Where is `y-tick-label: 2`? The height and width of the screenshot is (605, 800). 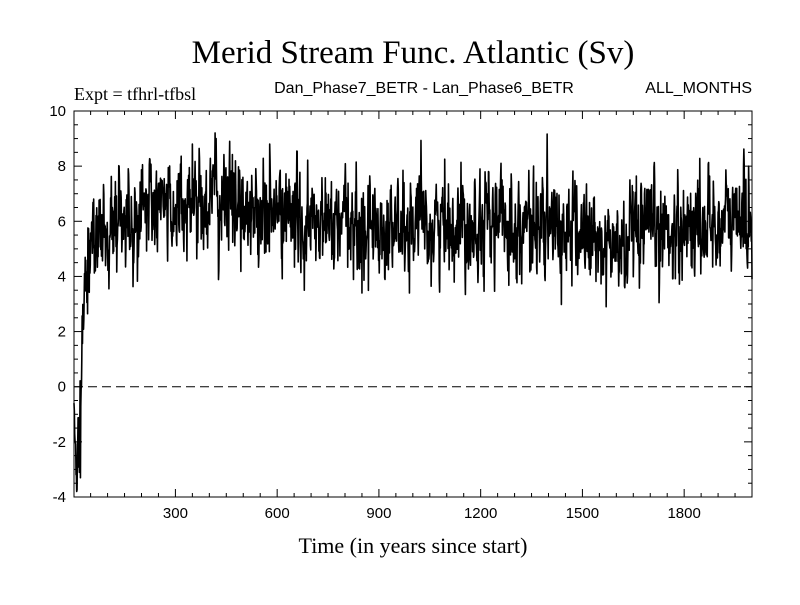 y-tick-label: 2 is located at coordinates (62, 332).